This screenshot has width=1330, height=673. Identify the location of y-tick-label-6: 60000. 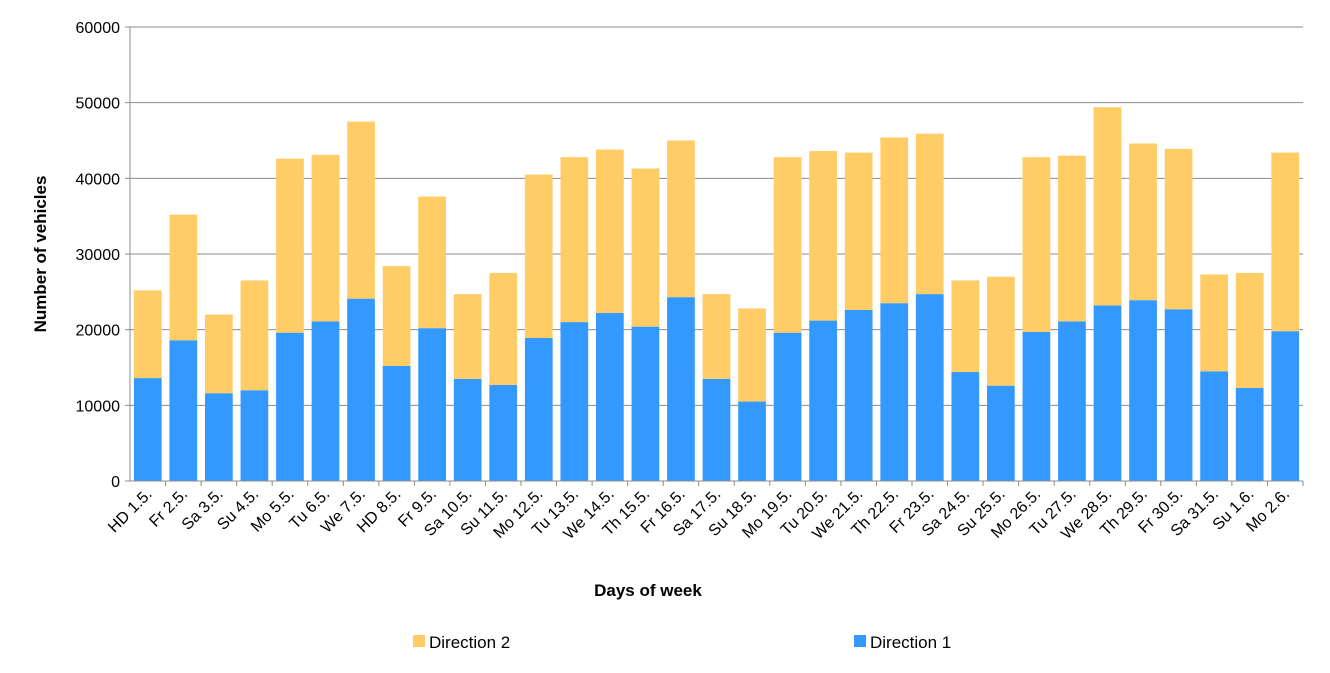
(98, 28).